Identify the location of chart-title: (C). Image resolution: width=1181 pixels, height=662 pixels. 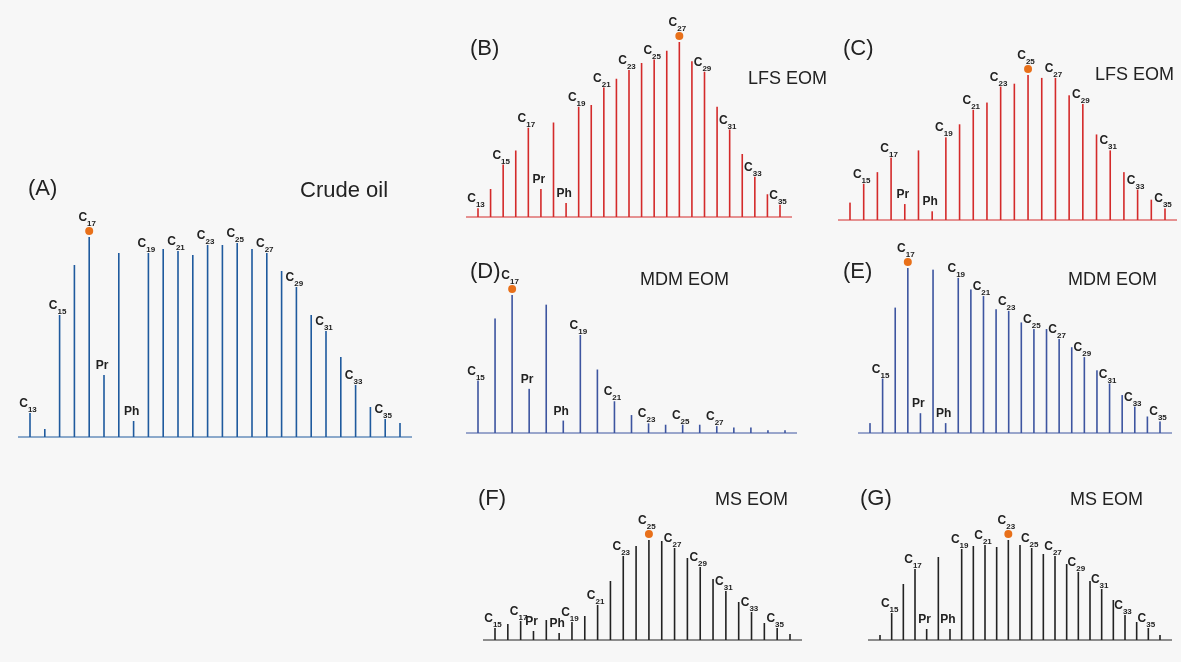
(858, 47).